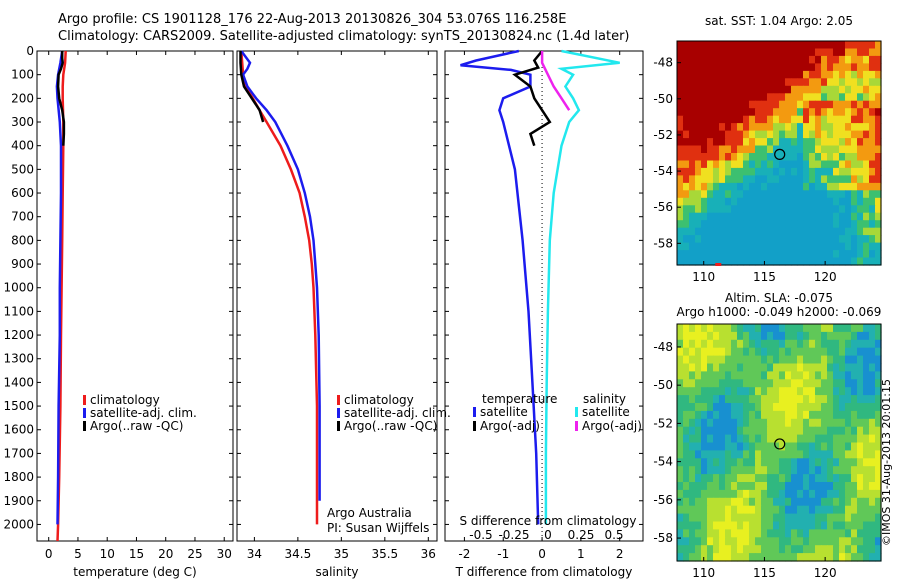 Image resolution: width=900 pixels, height=580 pixels. Describe the element at coordinates (397, 413) in the screenshot. I see `legend2-label-1: satellite-adj. clim.` at that location.